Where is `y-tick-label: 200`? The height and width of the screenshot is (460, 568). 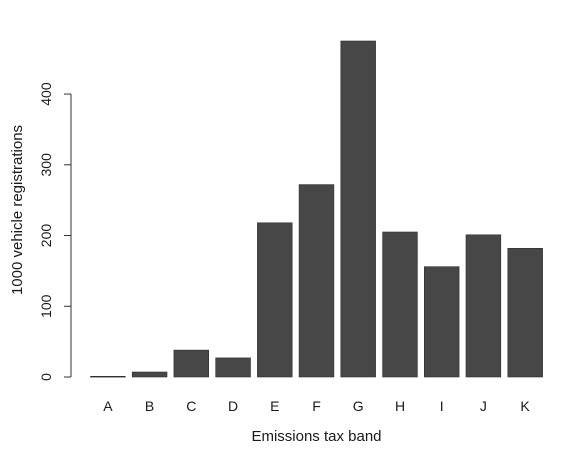
y-tick-label: 200 is located at coordinates (46, 236).